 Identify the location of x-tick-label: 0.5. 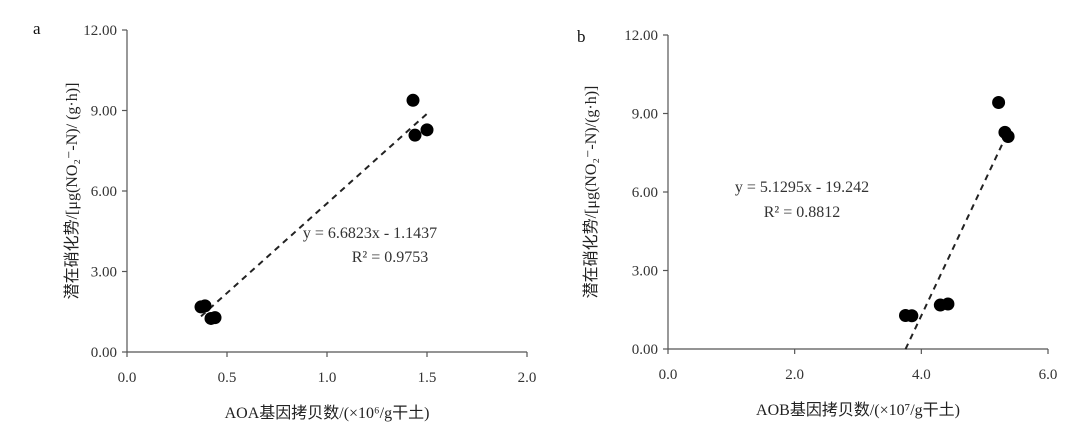
(227, 378).